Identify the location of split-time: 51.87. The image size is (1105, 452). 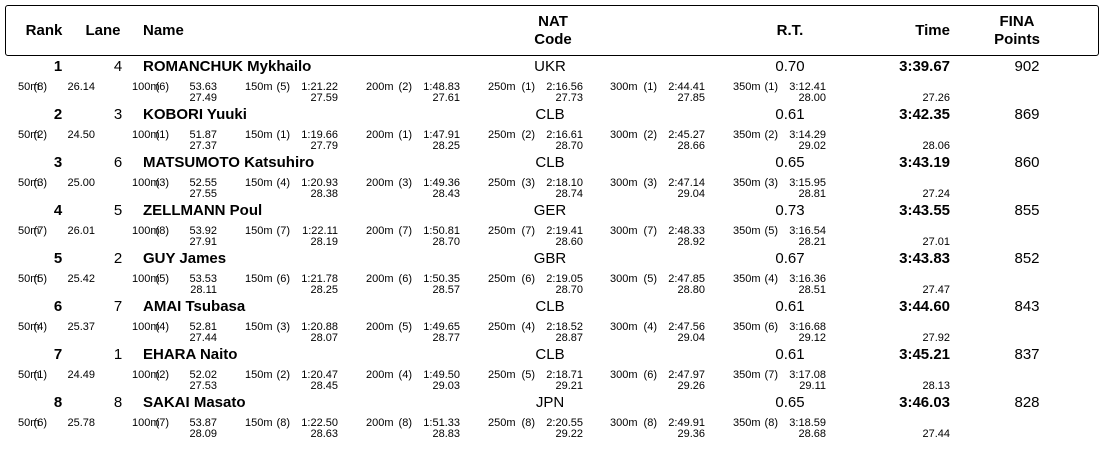
(203, 135).